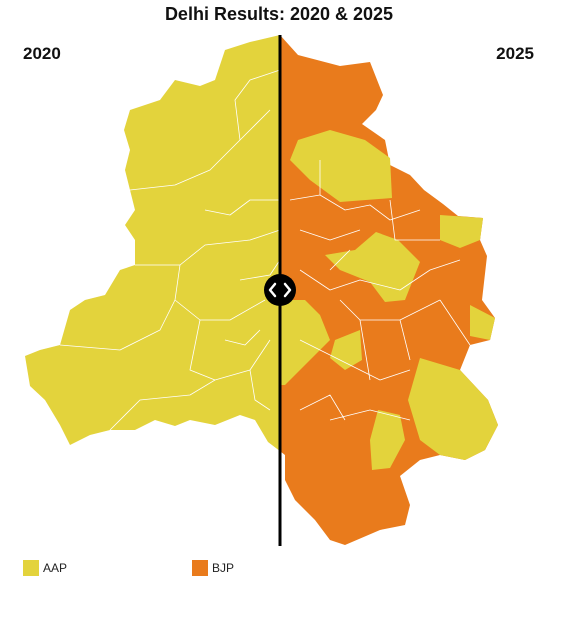 The width and height of the screenshot is (571, 618). I want to click on slider-handle, so click(280, 290).